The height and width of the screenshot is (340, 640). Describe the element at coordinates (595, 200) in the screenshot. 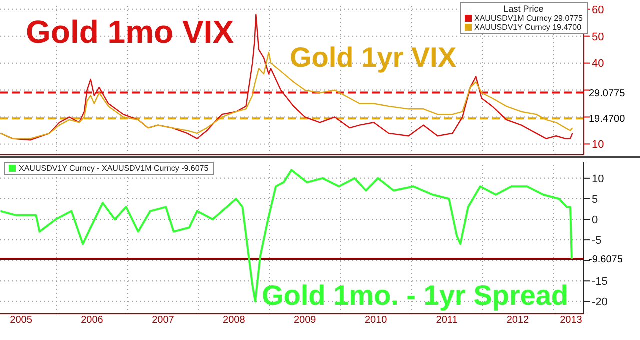

I see `y-tick-label: 5` at that location.